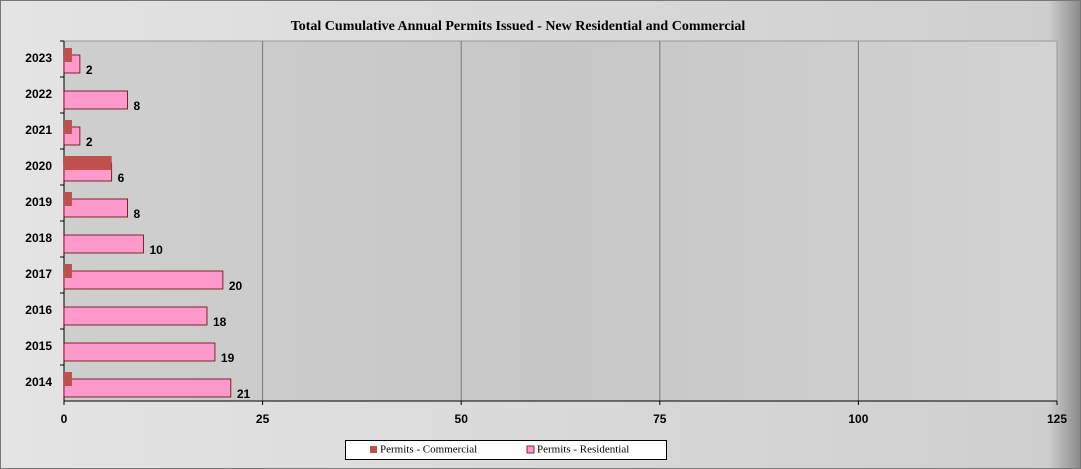  I want to click on legend-label: Permits - Commercial, so click(428, 450).